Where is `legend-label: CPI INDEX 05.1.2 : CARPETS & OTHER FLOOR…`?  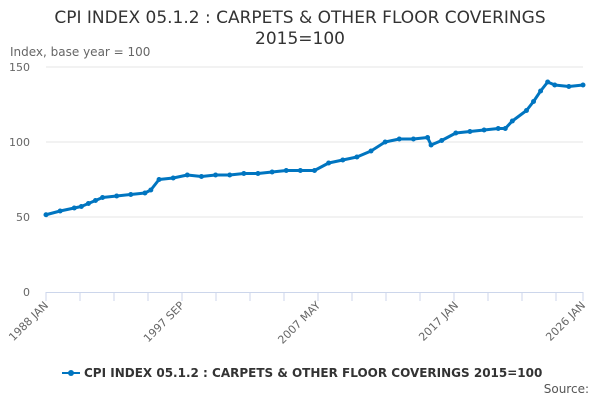
legend-label: CPI INDEX 05.1.2 : CARPETS & OTHER FLOOR… is located at coordinates (313, 373).